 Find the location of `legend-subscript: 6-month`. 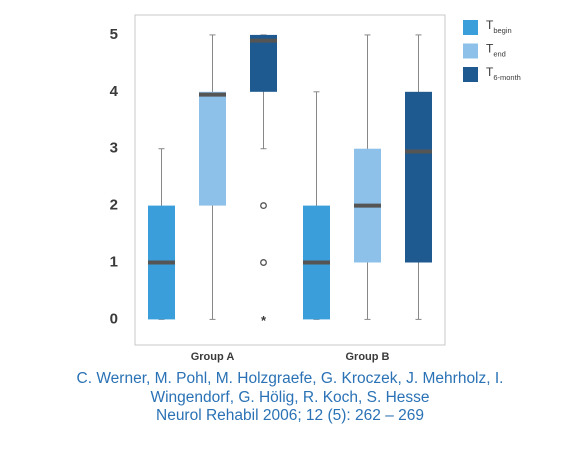

legend-subscript: 6-month is located at coordinates (507, 77).